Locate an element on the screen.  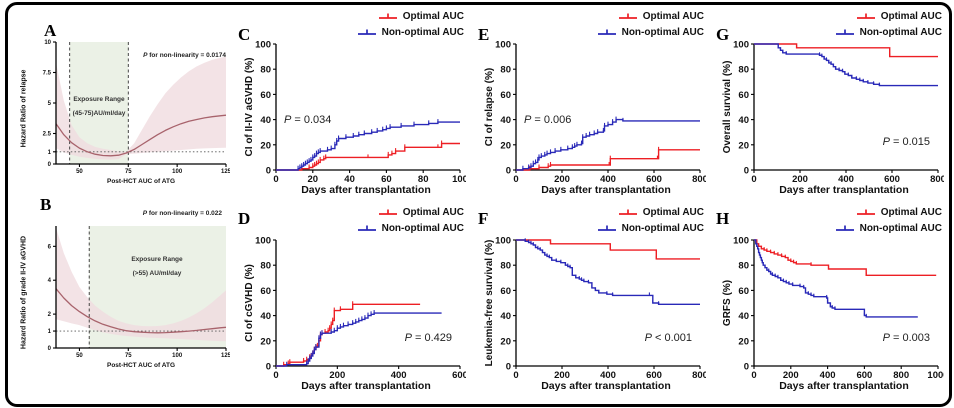
panel-c-plot: 0 20 40 60 80 100 0 20 40 60 80 100 is located at coordinates (360, 112).